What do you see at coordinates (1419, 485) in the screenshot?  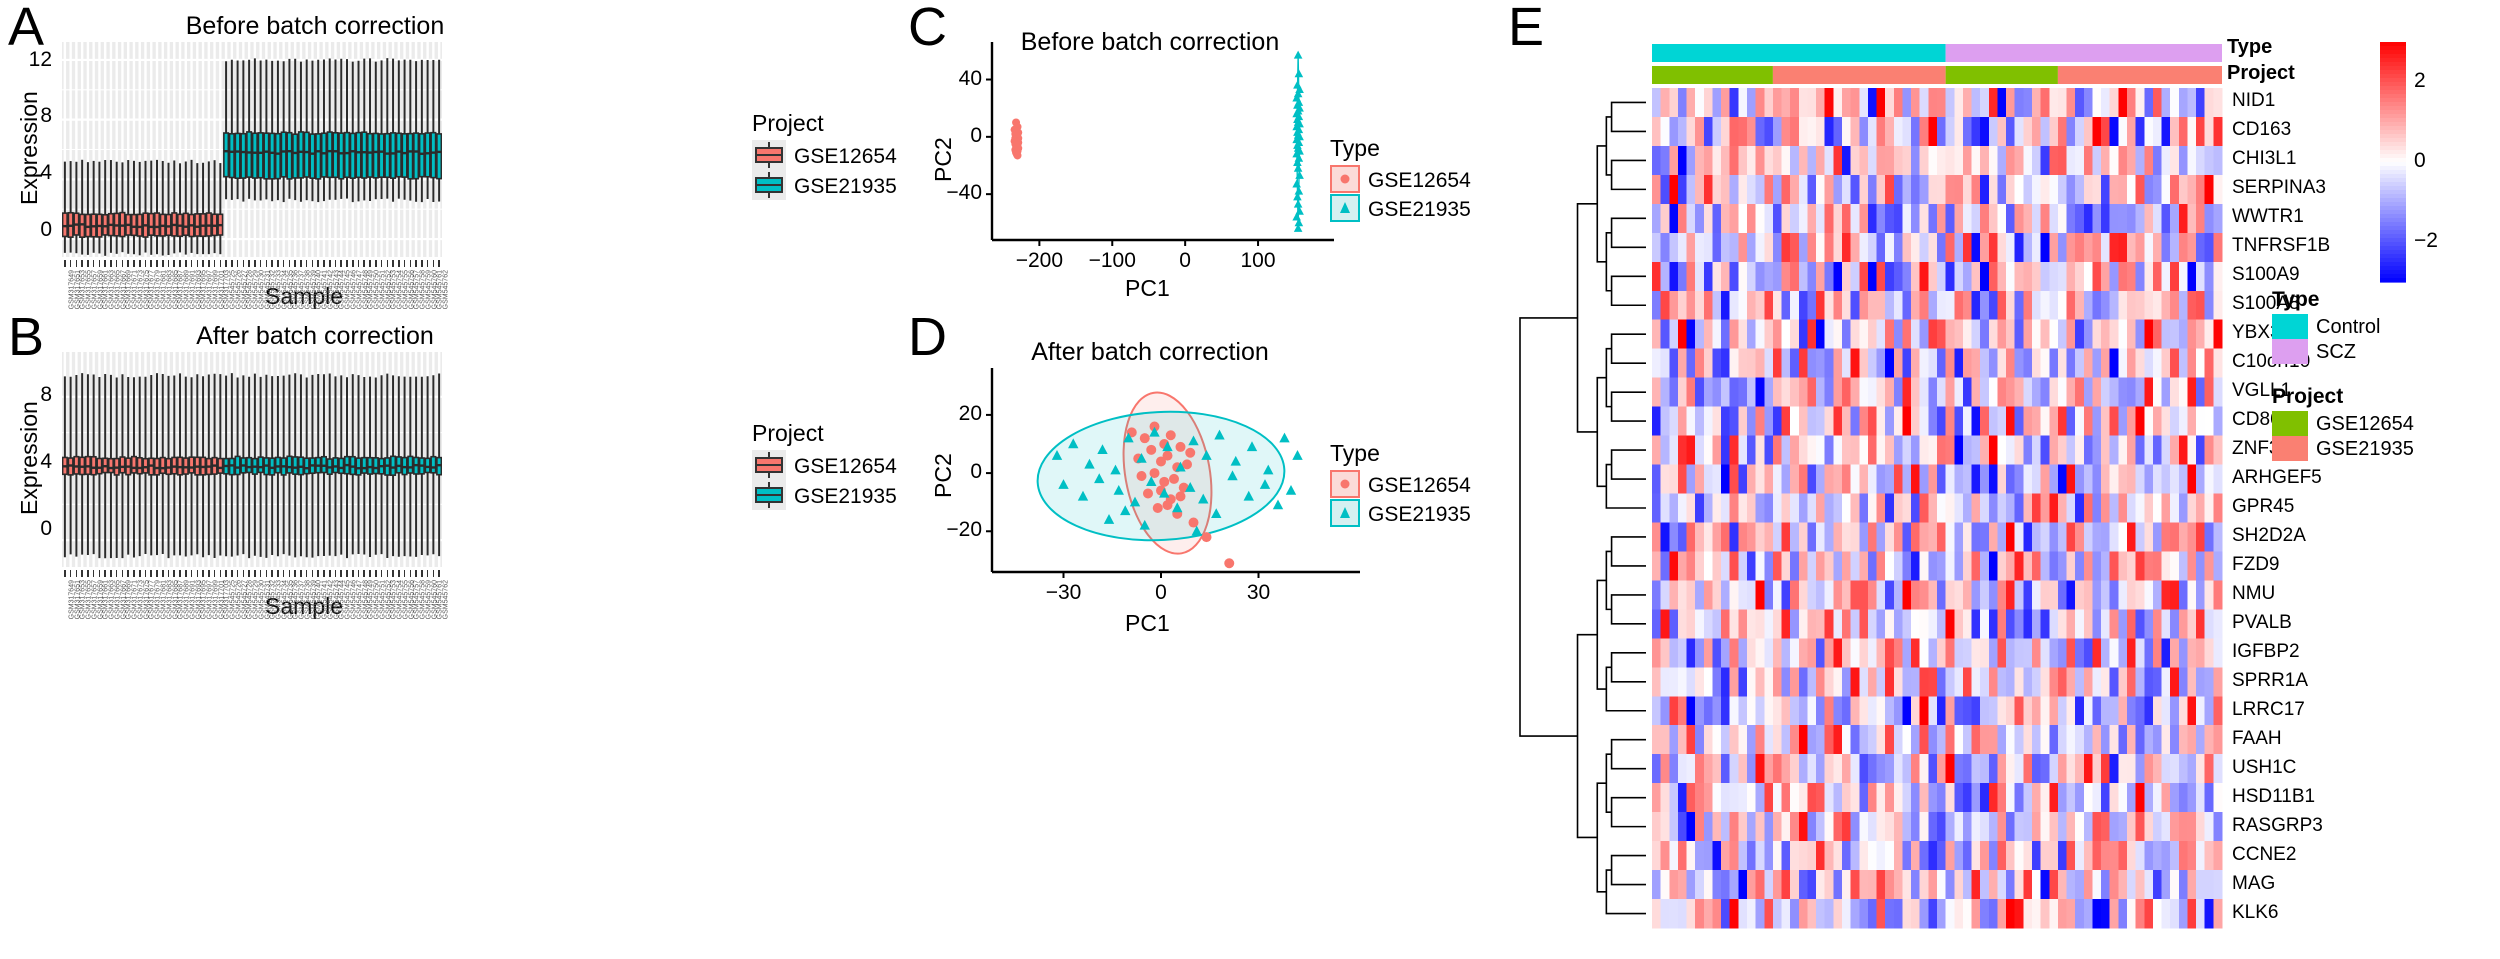 I see `panel-d-legend-label-0: GSE12654` at bounding box center [1419, 485].